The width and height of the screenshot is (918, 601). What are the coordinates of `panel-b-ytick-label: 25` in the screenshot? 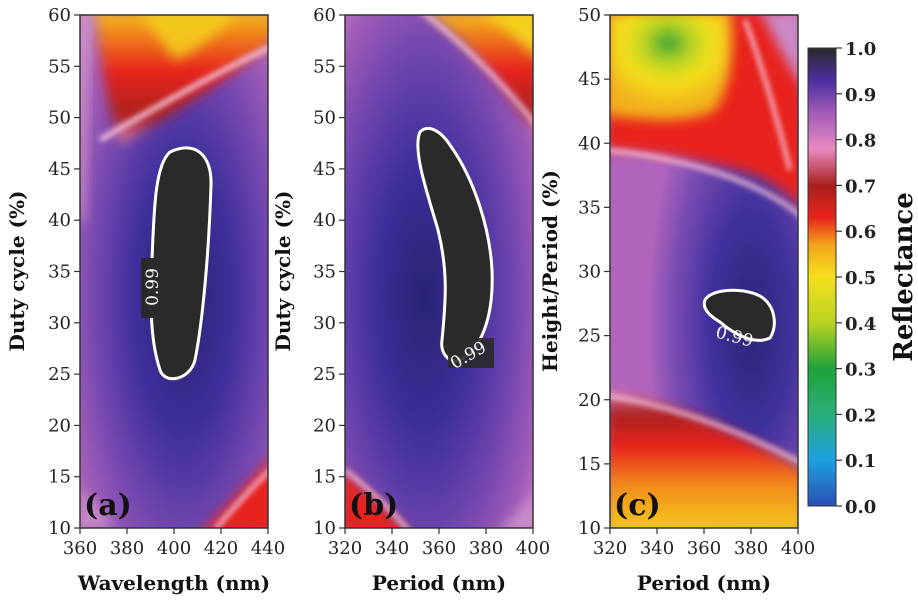 It's located at (324, 374).